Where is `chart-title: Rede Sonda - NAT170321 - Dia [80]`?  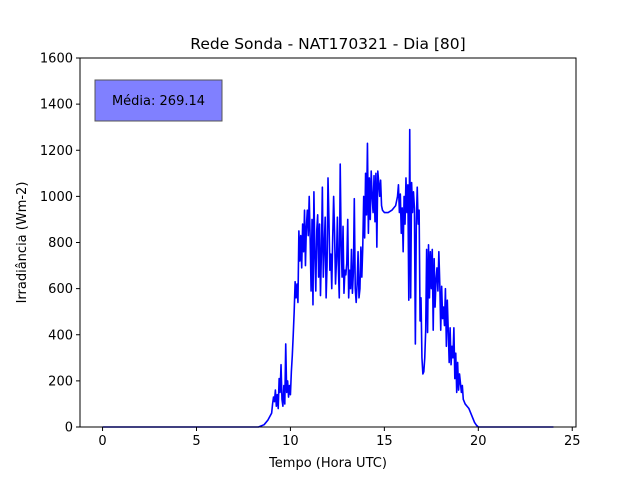 chart-title: Rede Sonda - NAT170321 - Dia [80] is located at coordinates (327, 44).